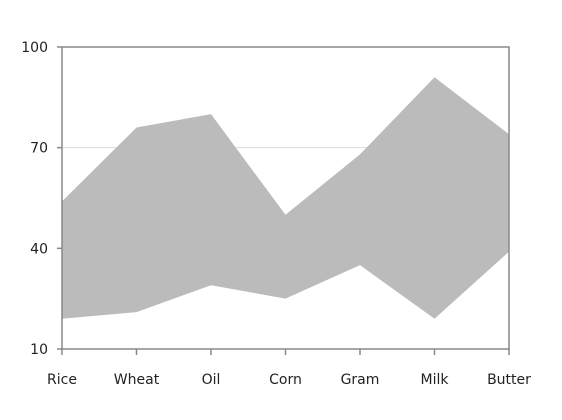 The width and height of the screenshot is (562, 420). What do you see at coordinates (285, 380) in the screenshot?
I see `x-tick-label-corn: Corn` at bounding box center [285, 380].